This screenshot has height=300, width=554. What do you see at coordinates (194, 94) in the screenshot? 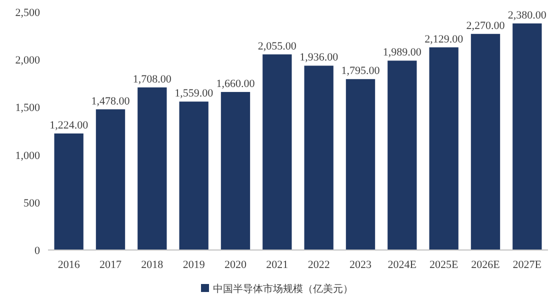
I see `data-label: 1,559.00` at bounding box center [194, 94].